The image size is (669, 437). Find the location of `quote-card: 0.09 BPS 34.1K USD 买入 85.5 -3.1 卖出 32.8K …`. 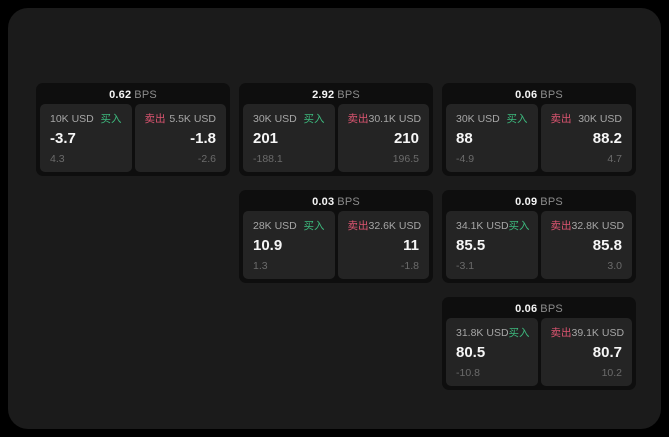

quote-card: 0.09 BPS 34.1K USD 买入 85.5 -3.1 卖出 32.8K … is located at coordinates (539, 236).